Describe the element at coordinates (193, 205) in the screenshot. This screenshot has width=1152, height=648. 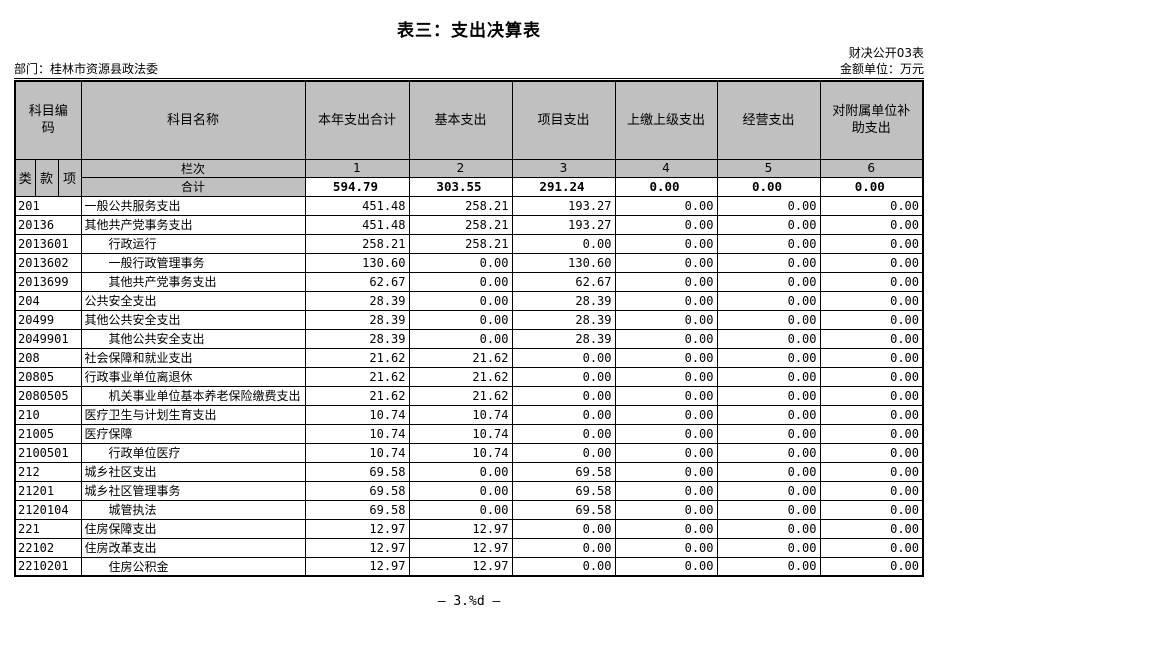
I see `subject-name-cell: 一般公共服务支出` at that location.